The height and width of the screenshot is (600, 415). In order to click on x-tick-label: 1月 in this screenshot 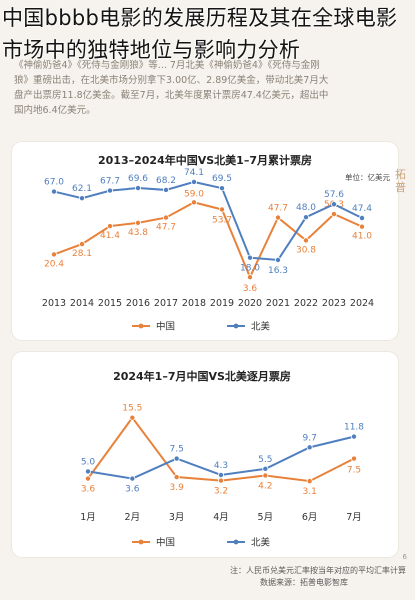, I will do `click(88, 517)`.